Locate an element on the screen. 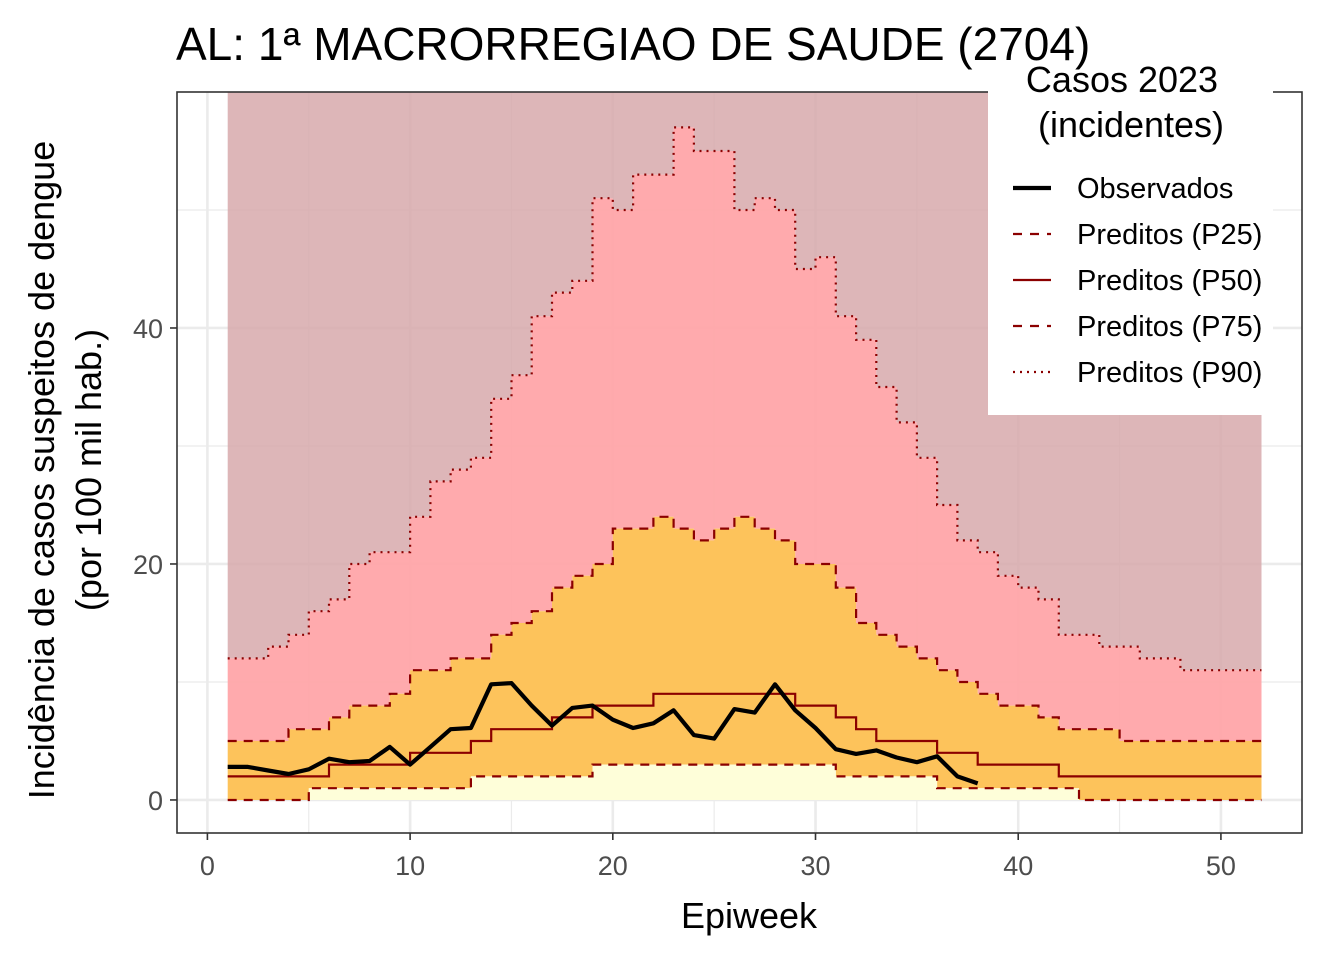 The image size is (1344, 960). legend-background is located at coordinates (1130, 242).